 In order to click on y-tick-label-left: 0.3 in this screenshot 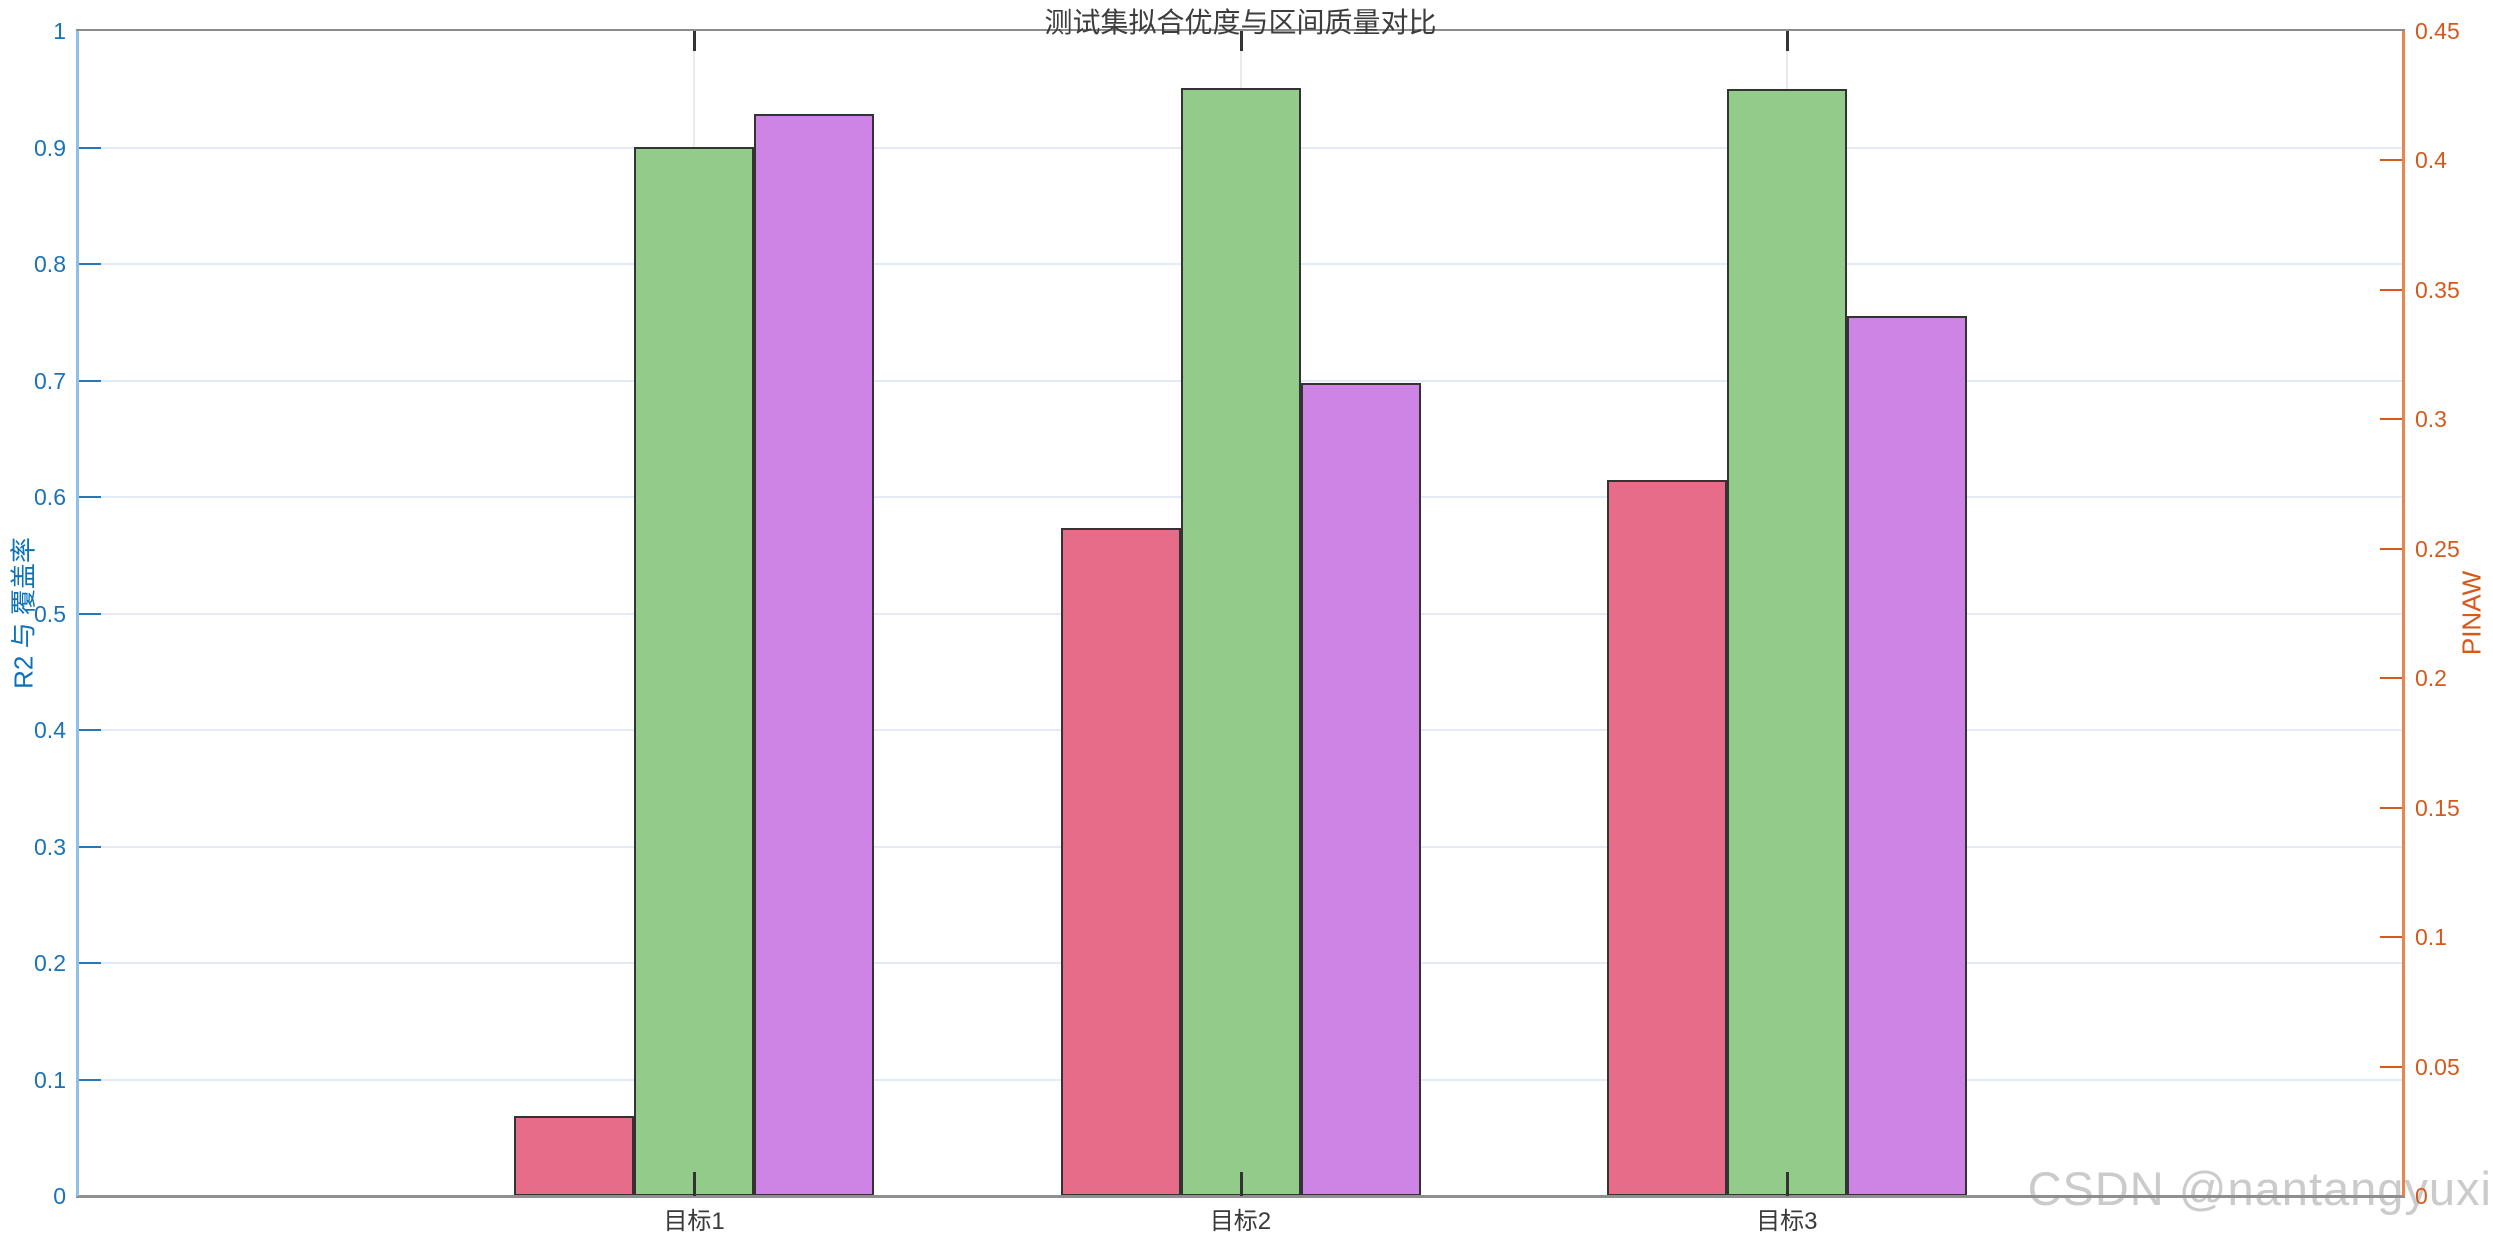, I will do `click(50, 846)`.